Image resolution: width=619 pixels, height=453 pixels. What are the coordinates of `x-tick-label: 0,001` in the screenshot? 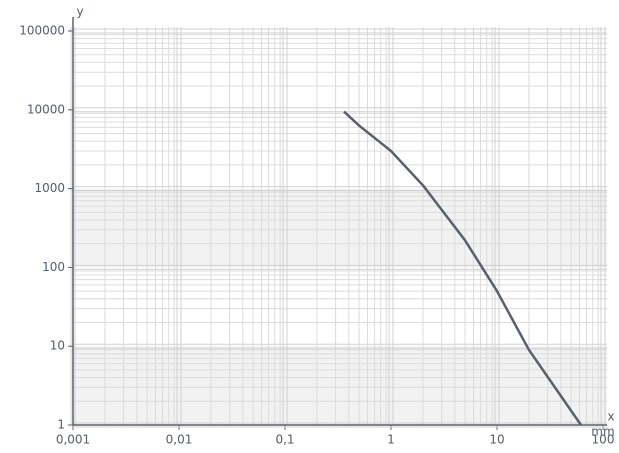 It's located at (73, 440).